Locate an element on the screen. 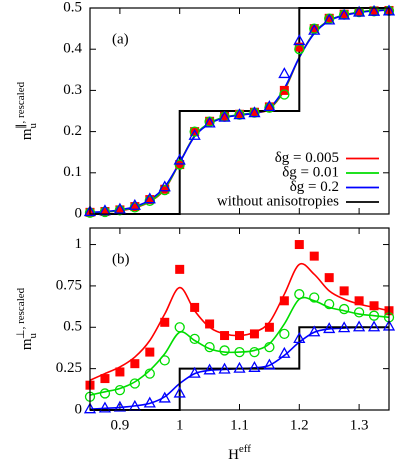 This screenshot has width=407, height=475. x-tick-label: 1 is located at coordinates (180, 425).